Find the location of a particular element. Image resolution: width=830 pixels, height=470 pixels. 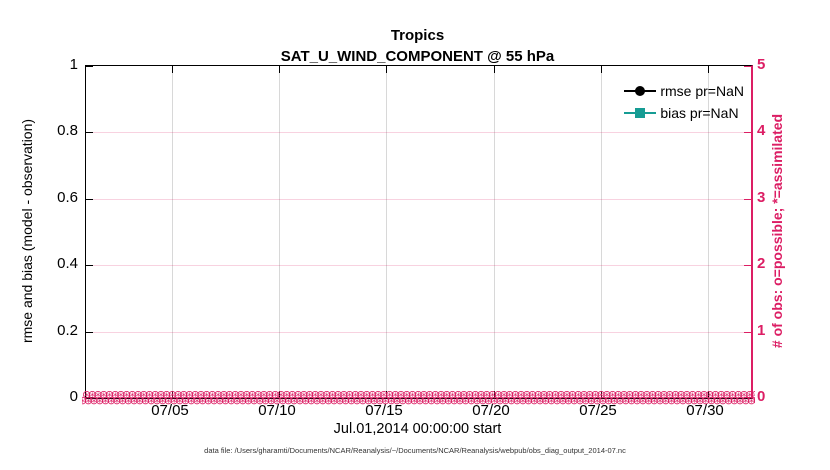

right-axis-label-wrap: # of obs: o=possible; *=assimilated is located at coordinates (777, 231).